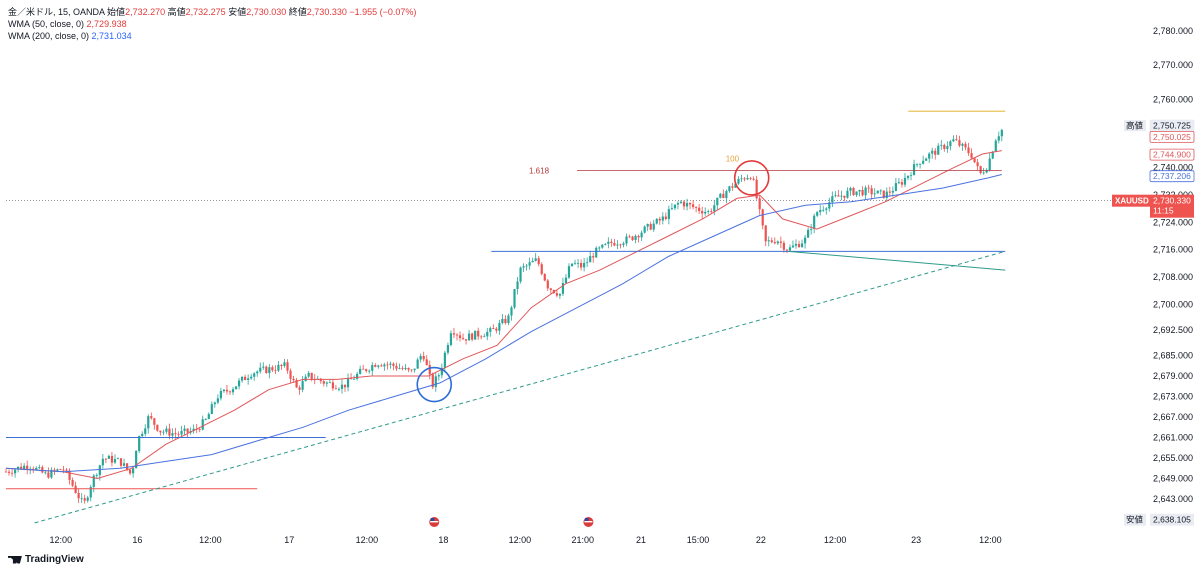  I want to click on last-price-tag-box, so click(1172, 206).